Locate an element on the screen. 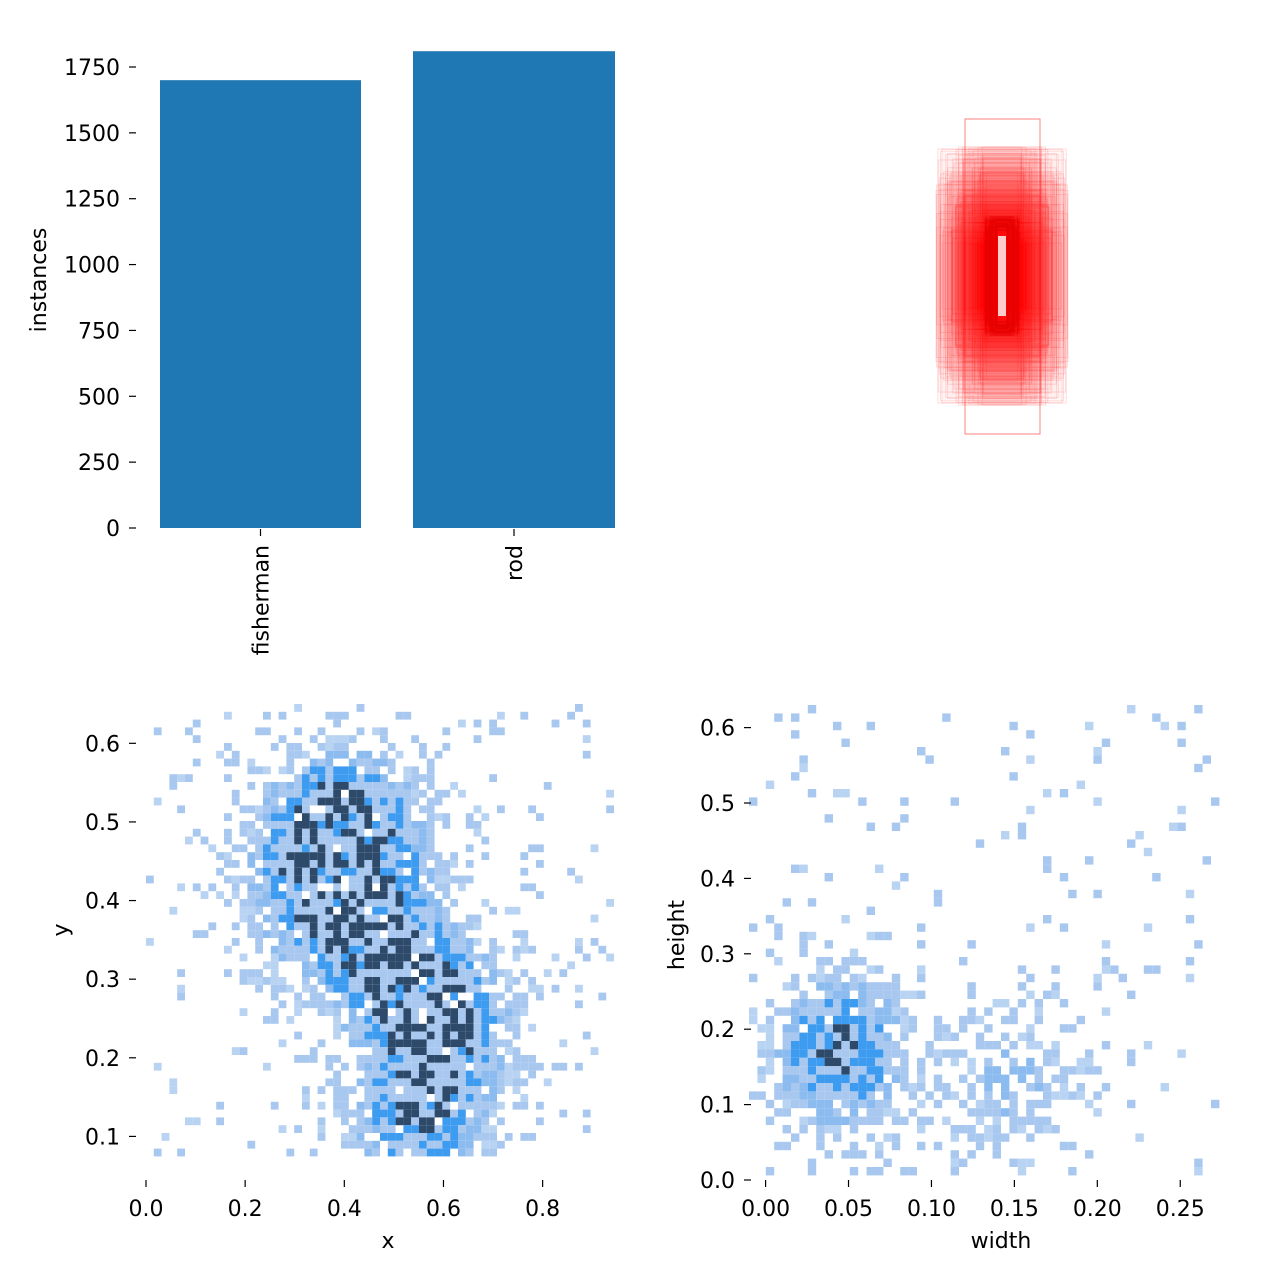  box-outline is located at coordinates (1002, 276).